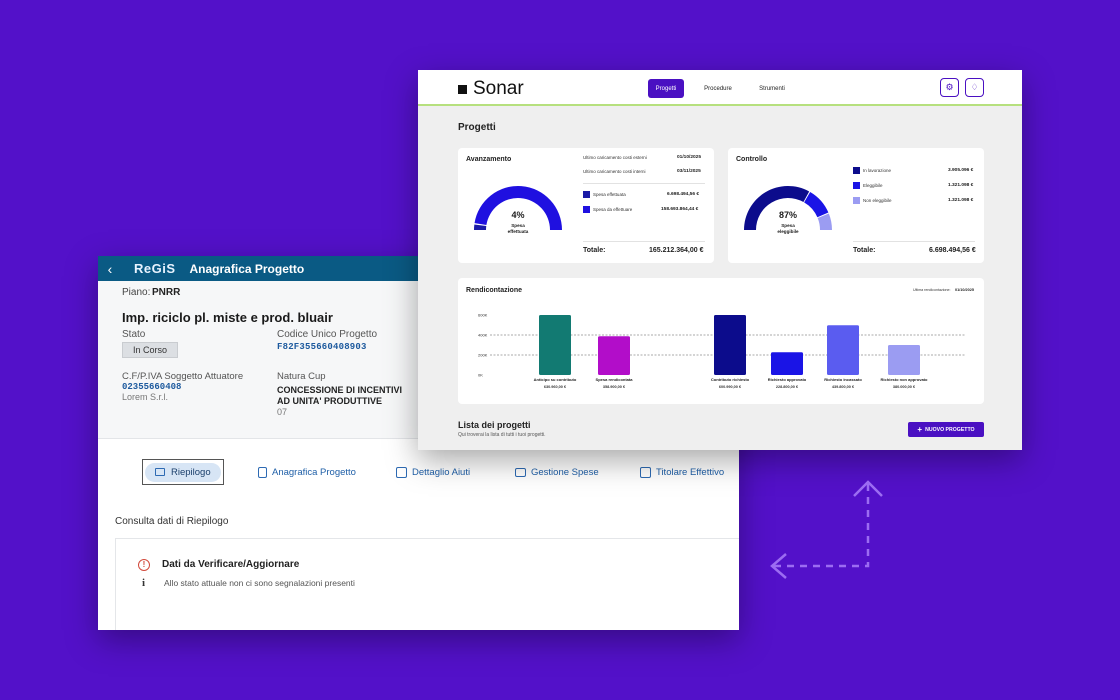 The image size is (1120, 700). What do you see at coordinates (401, 472) in the screenshot?
I see `edit-document-icon` at bounding box center [401, 472].